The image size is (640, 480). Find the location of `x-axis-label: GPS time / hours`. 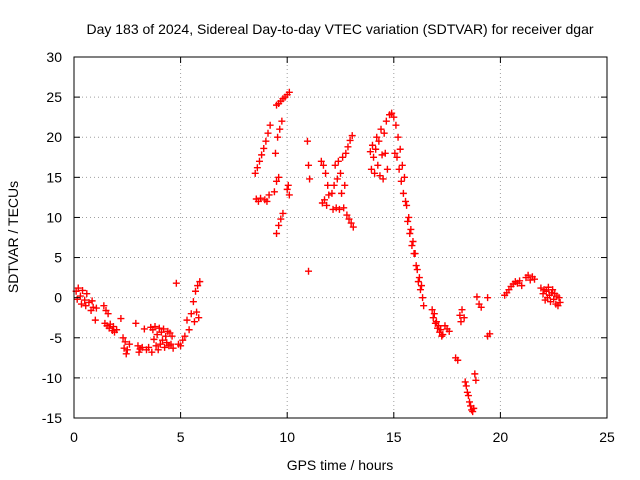

x-axis-label: GPS time / hours is located at coordinates (340, 465).